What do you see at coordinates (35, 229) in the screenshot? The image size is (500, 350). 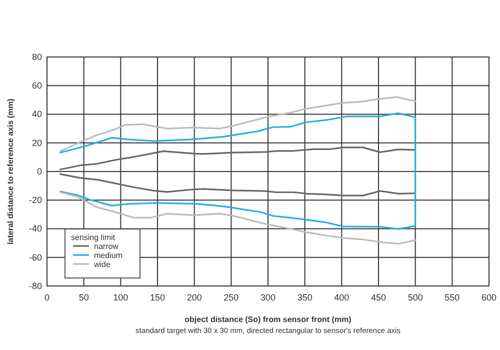 I see `y-tick-label: -40` at bounding box center [35, 229].